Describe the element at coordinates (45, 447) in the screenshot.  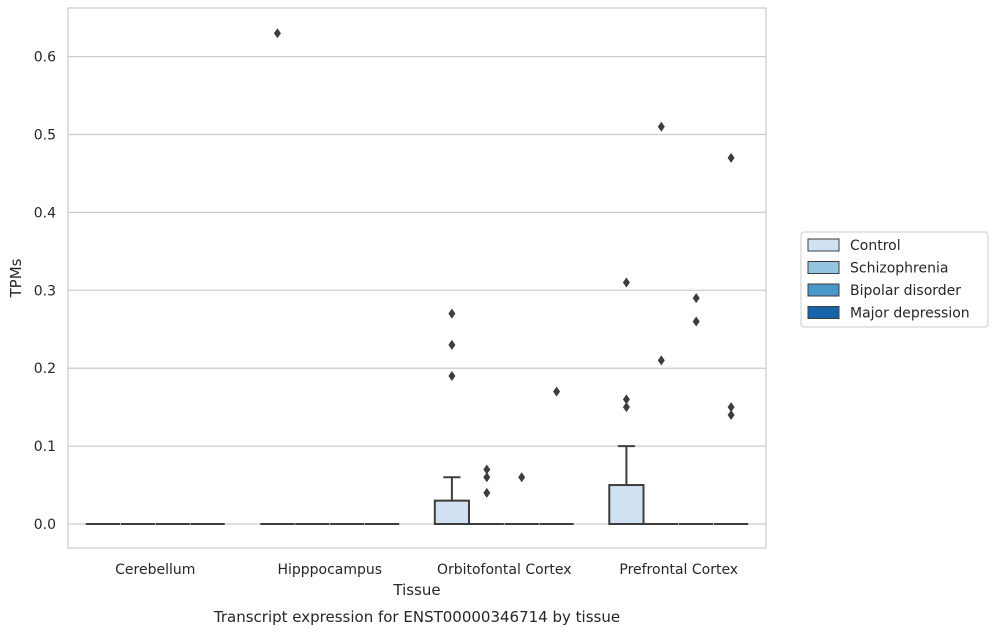
I see `y-tick-label: 0.1` at that location.